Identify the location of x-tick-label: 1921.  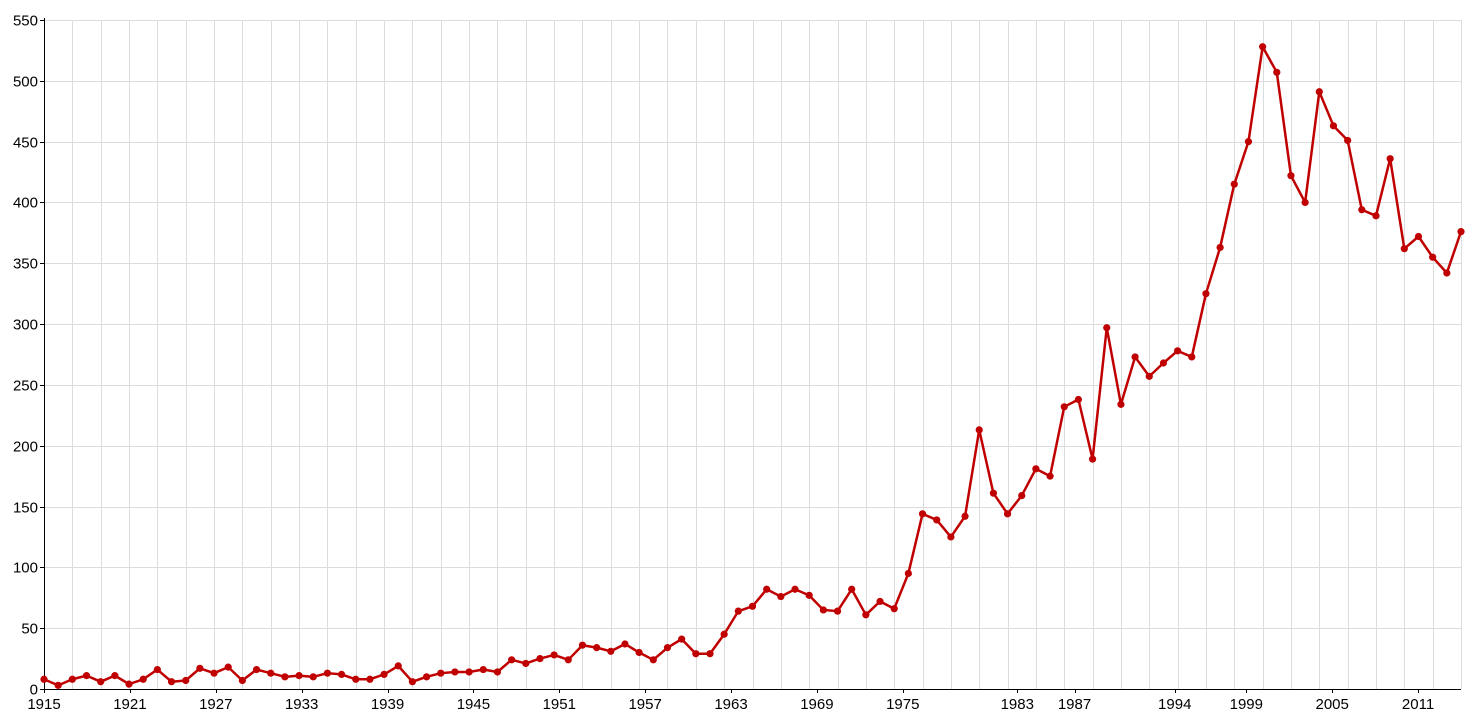
(129, 704).